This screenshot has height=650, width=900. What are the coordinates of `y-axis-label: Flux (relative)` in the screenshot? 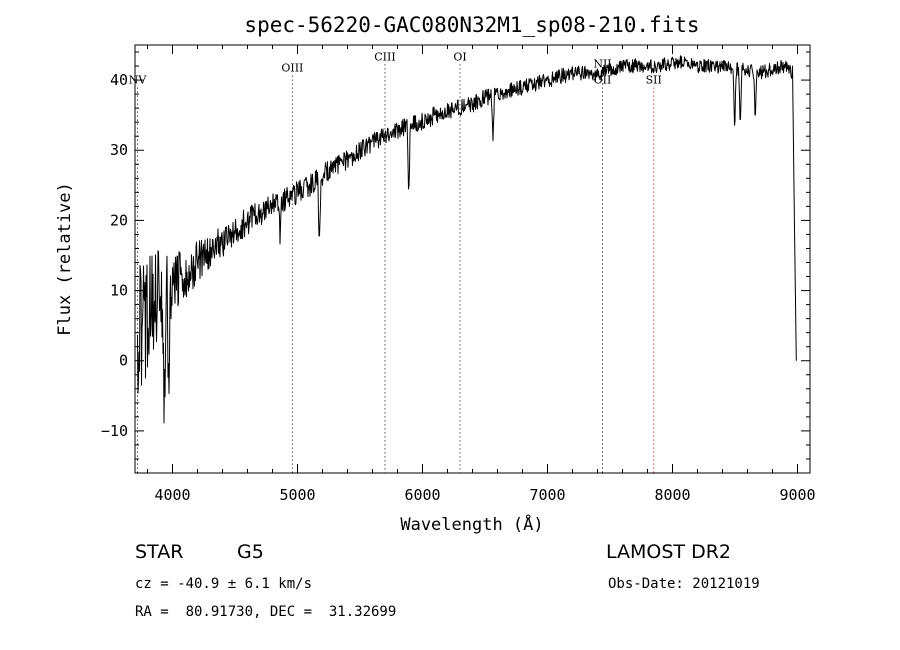 It's located at (65, 259).